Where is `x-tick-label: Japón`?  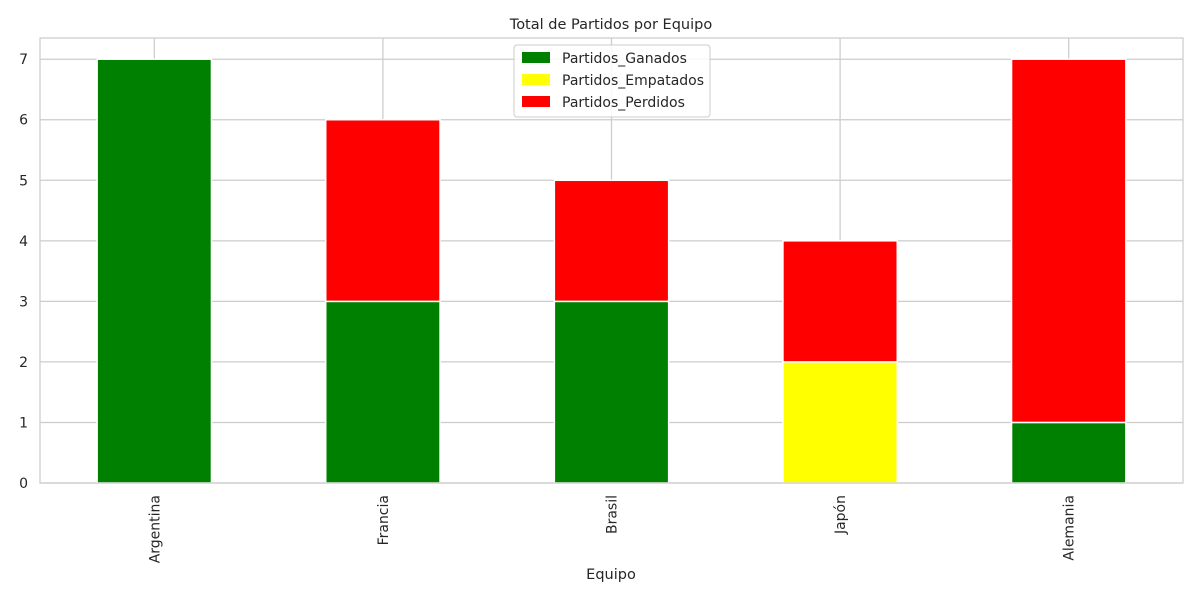
x-tick-label: Japón is located at coordinates (841, 515).